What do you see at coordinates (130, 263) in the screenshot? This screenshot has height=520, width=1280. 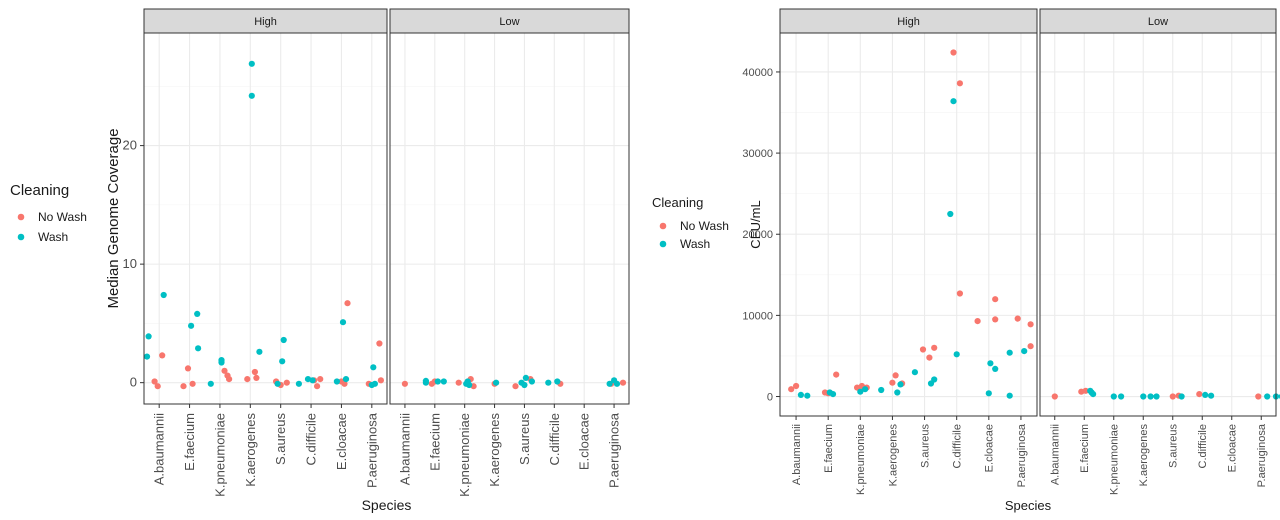 I see `y-tick-label: 10` at bounding box center [130, 263].